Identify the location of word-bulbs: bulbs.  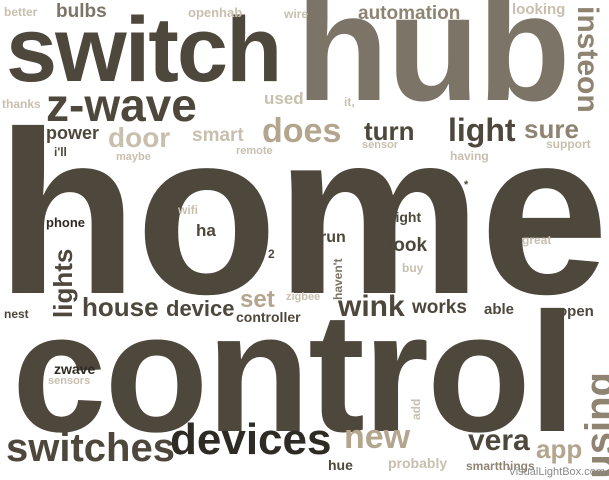
(81, 11).